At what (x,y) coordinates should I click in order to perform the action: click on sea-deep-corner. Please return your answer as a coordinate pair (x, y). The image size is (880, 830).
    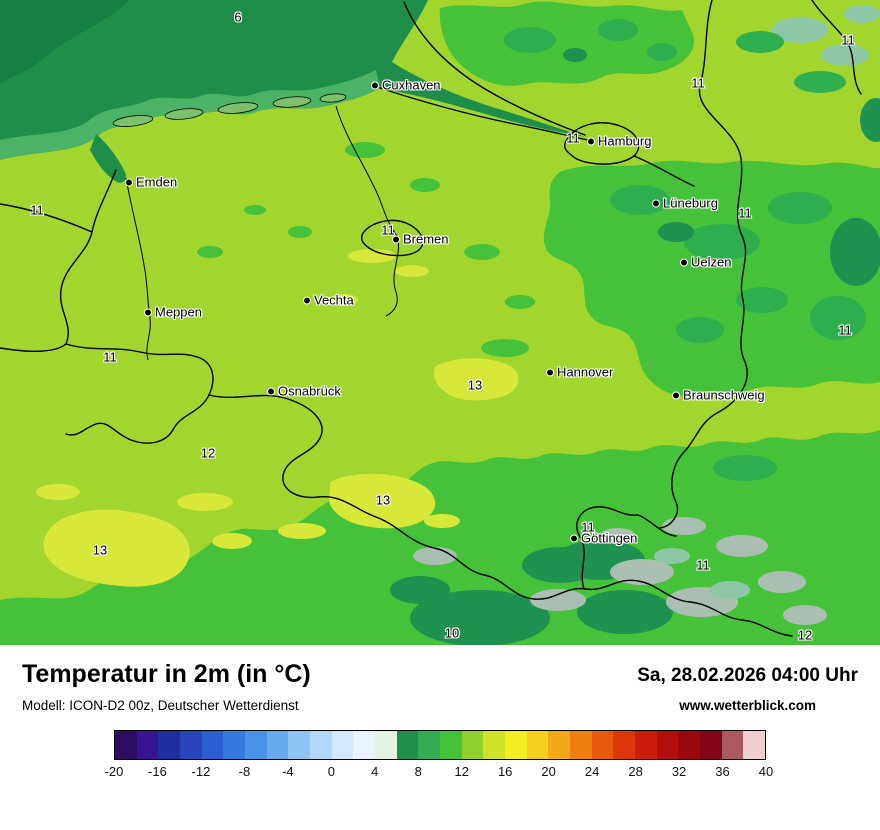
    Looking at the image, I should click on (65, 42).